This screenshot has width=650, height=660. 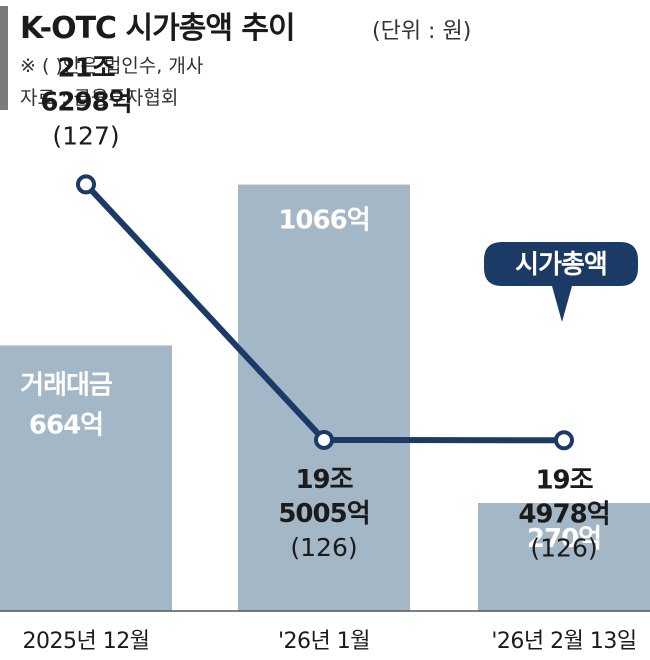 What do you see at coordinates (85, 102) in the screenshot?
I see `market-cap-label-0-1: 6298억` at bounding box center [85, 102].